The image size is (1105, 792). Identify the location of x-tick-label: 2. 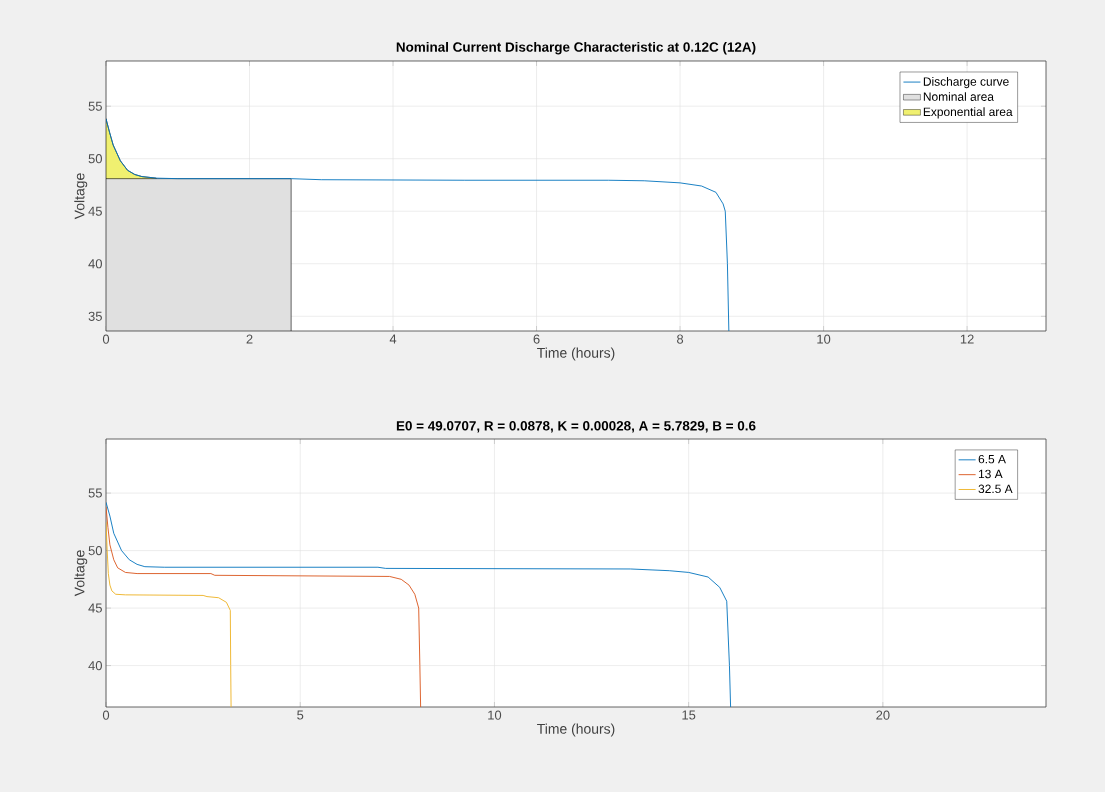
(249, 339).